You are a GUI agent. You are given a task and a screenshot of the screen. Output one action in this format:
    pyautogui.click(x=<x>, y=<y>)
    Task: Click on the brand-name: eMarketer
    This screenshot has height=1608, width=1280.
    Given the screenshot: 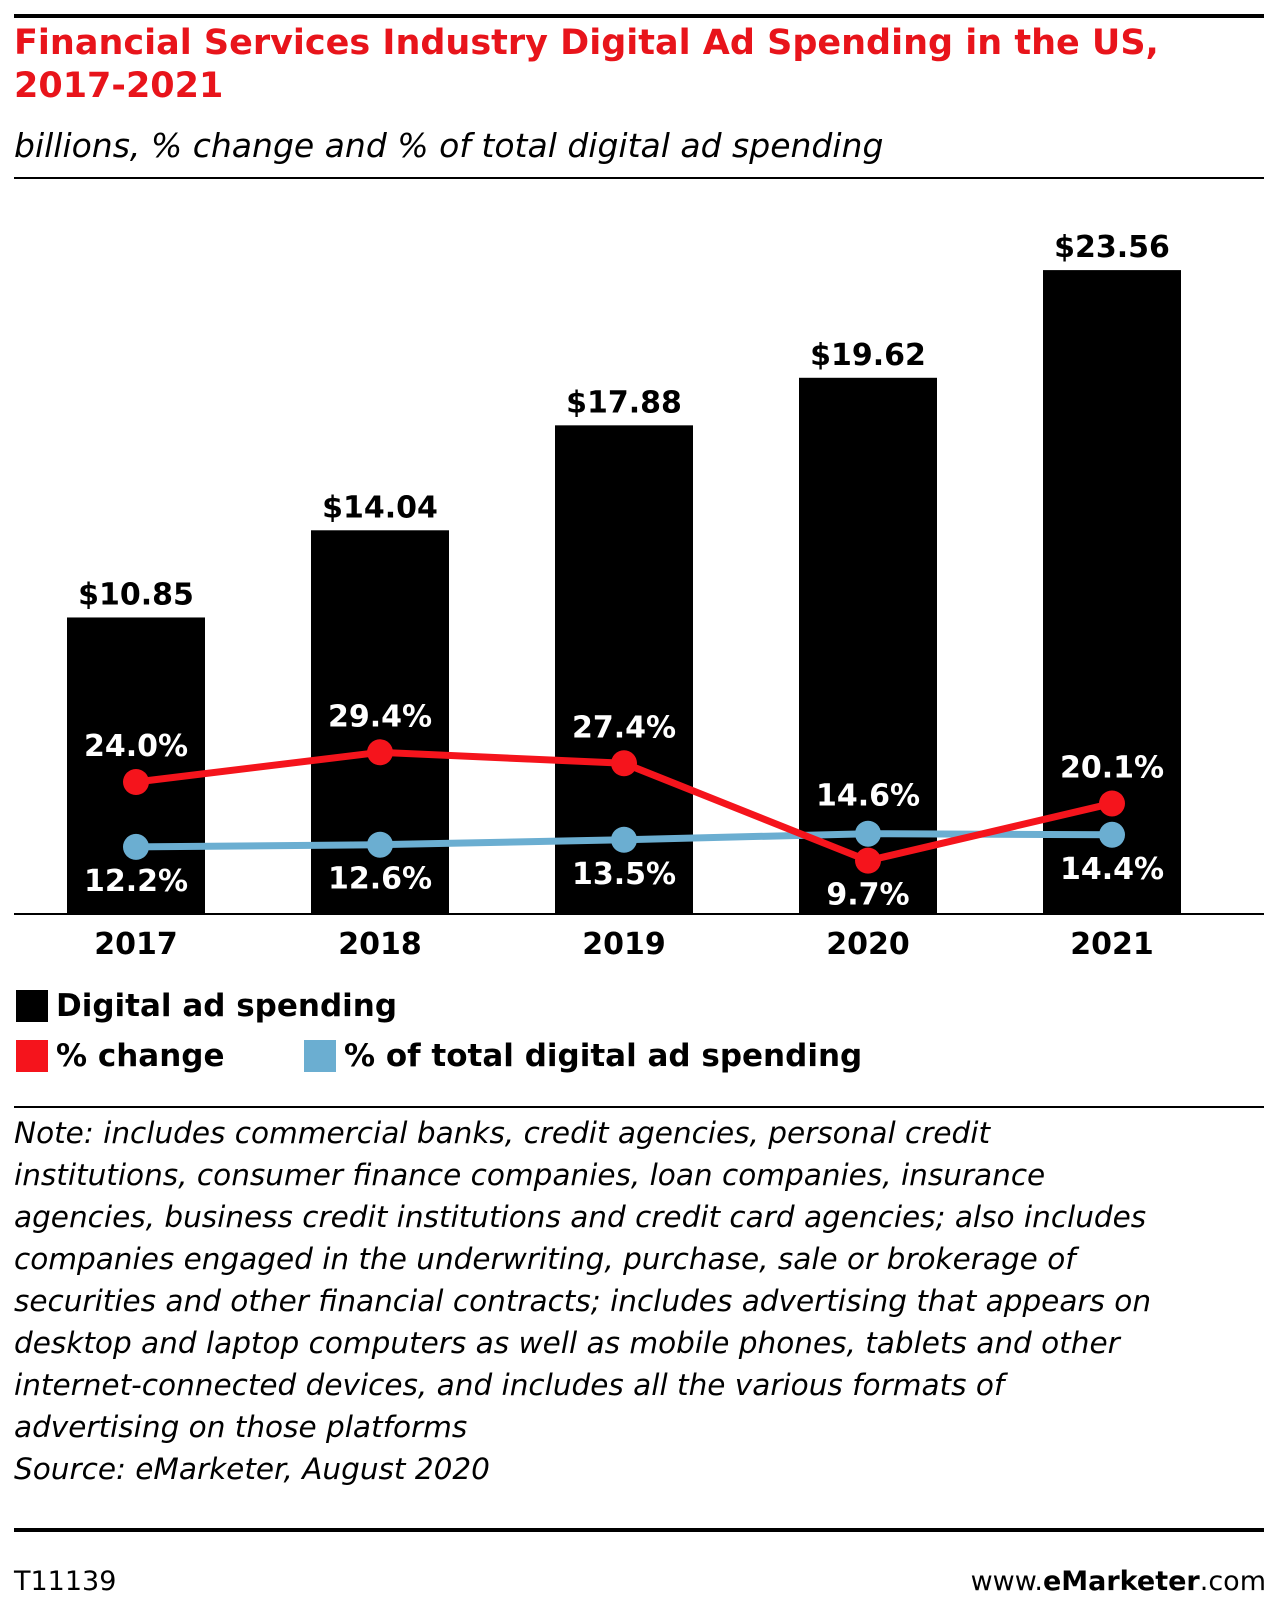 What is the action you would take?
    pyautogui.click(x=1121, y=1581)
    